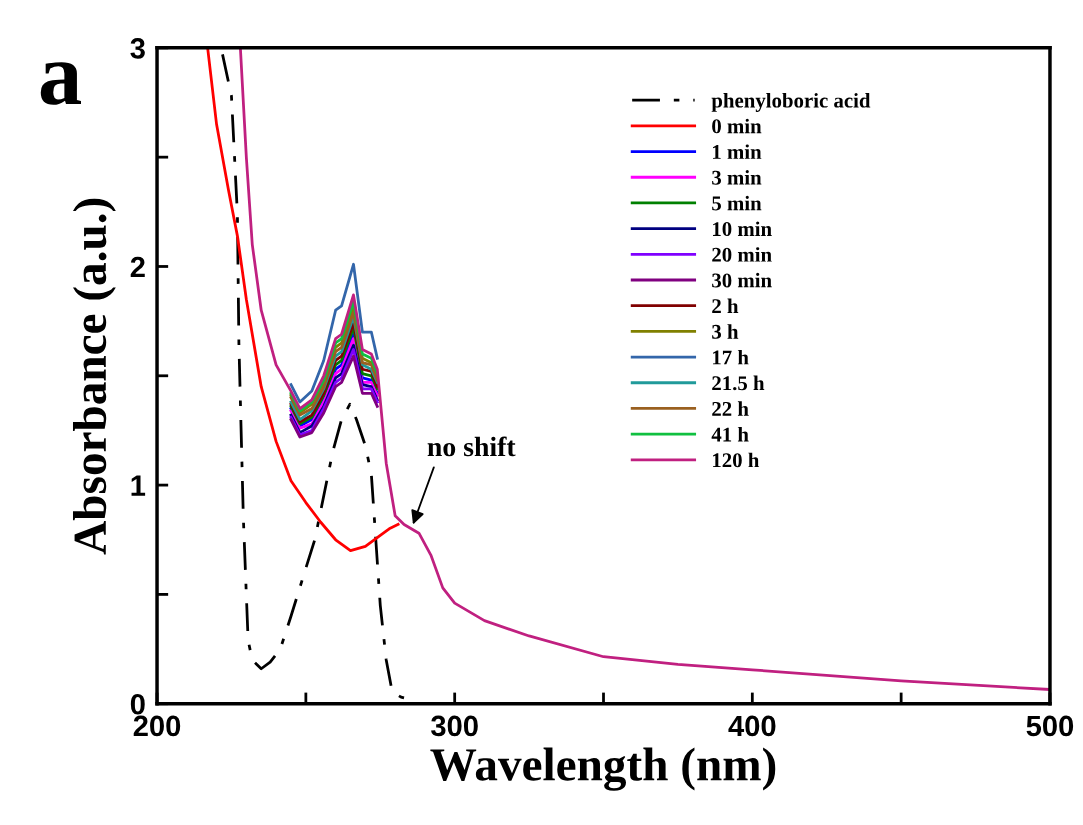 The image size is (1083, 825). Describe the element at coordinates (737, 151) in the screenshot. I see `legend-label: 1 min` at that location.